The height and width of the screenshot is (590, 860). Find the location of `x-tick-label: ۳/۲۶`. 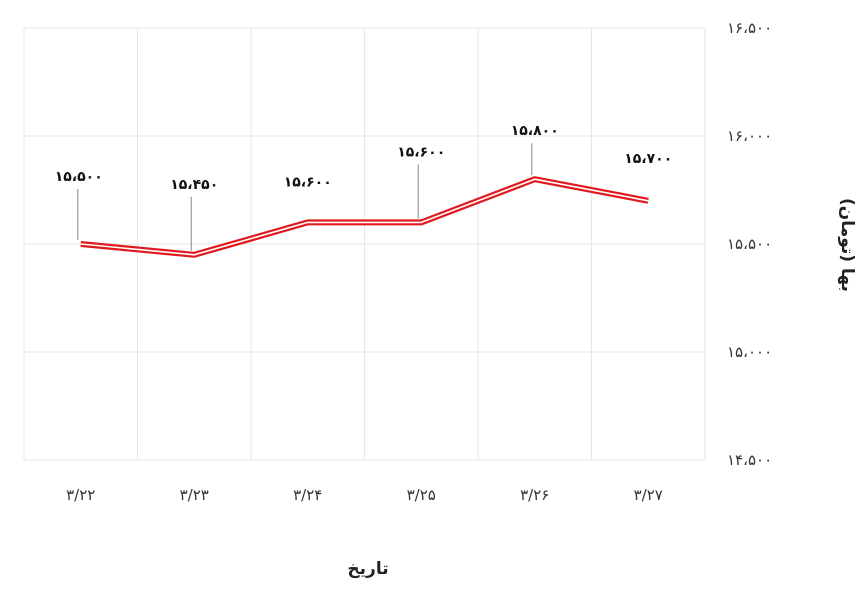

x-tick-label: ۳/۲۶ is located at coordinates (534, 495).